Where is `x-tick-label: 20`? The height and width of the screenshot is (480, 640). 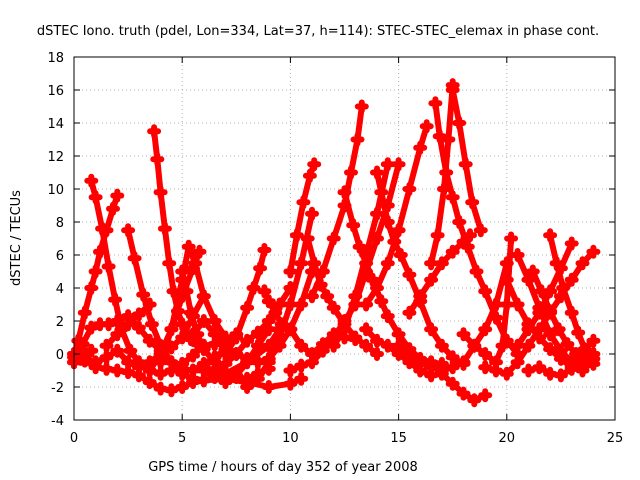 x-tick-label: 20 is located at coordinates (507, 438).